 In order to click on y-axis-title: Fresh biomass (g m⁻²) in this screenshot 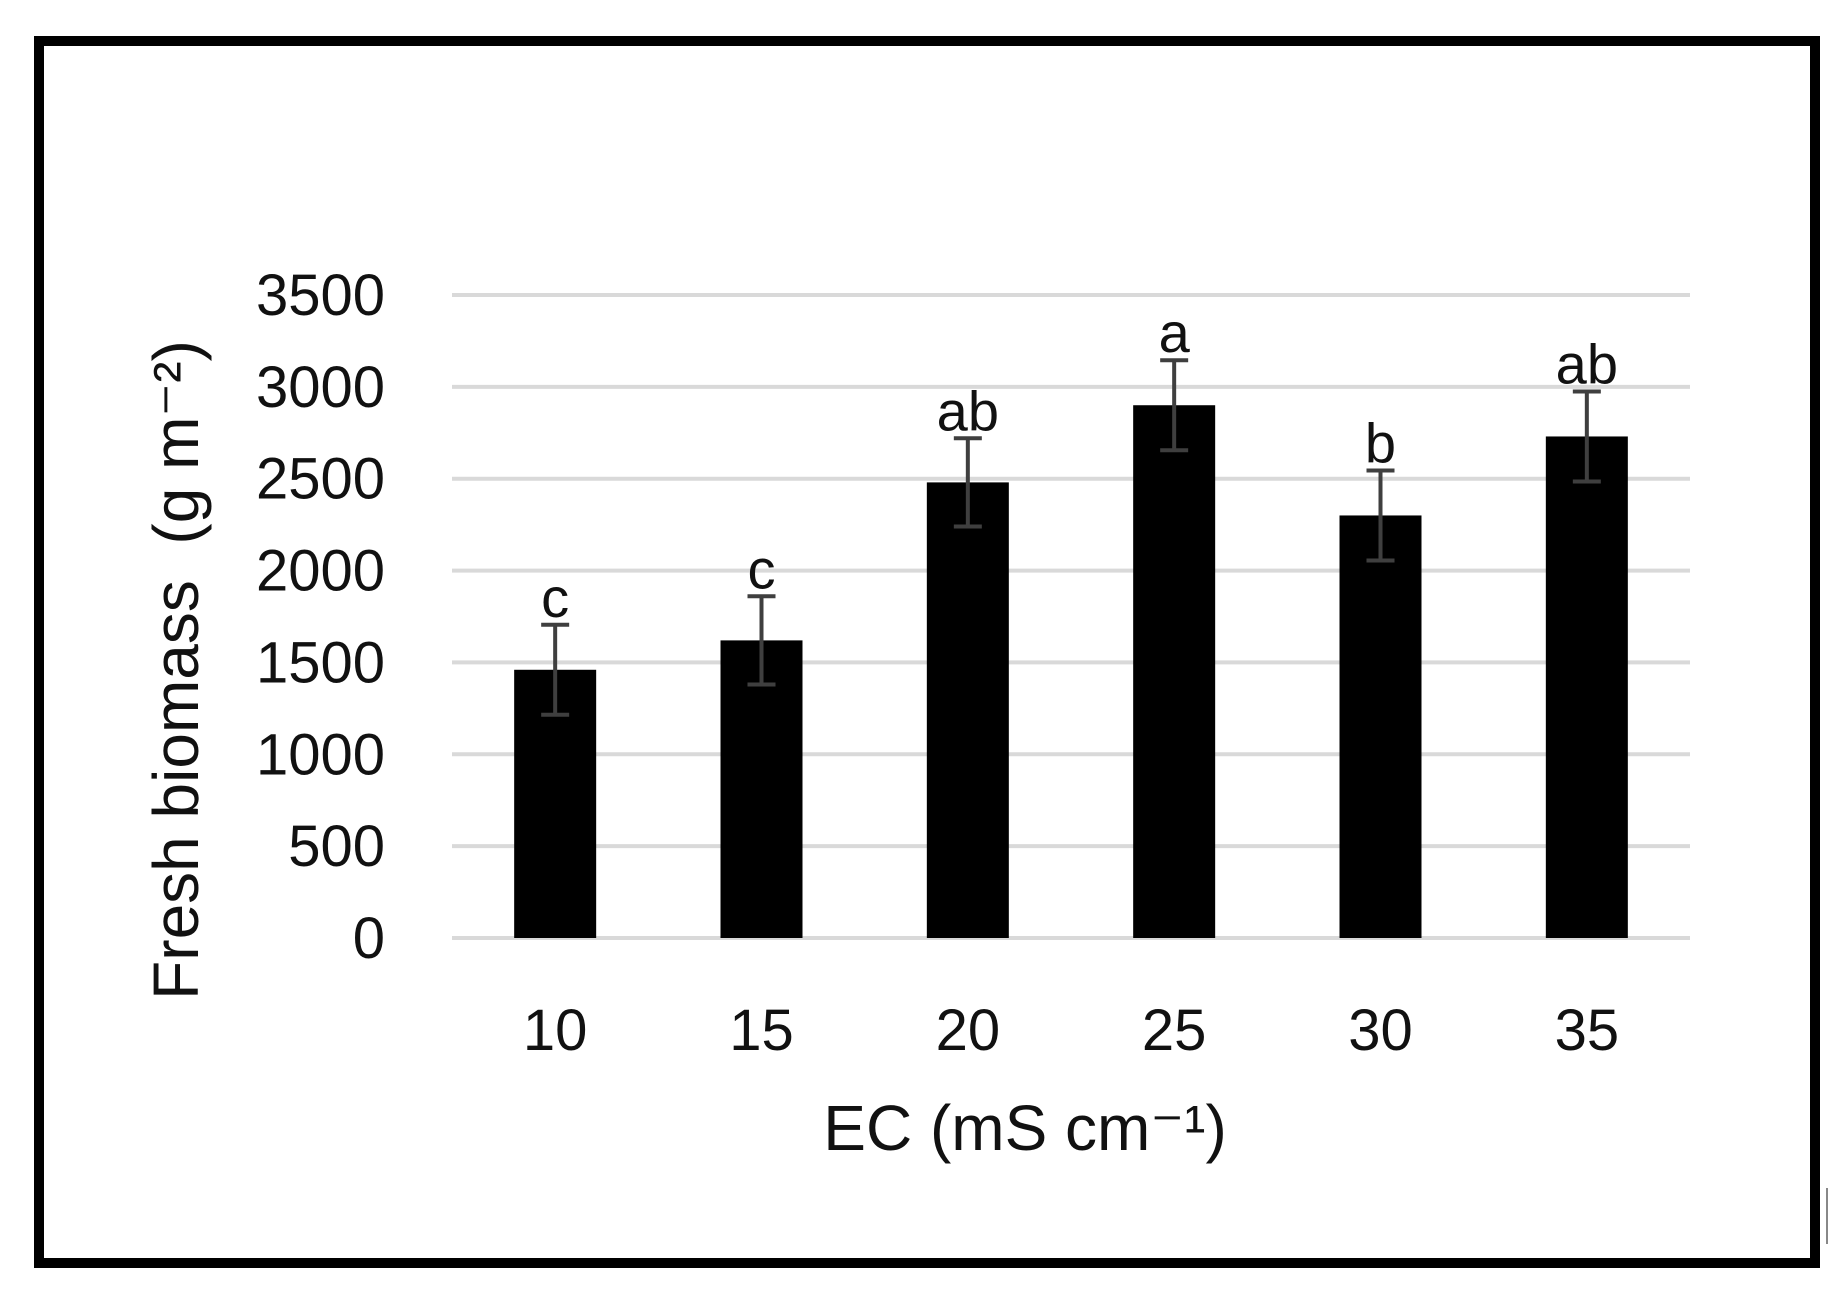, I will do `click(176, 670)`.